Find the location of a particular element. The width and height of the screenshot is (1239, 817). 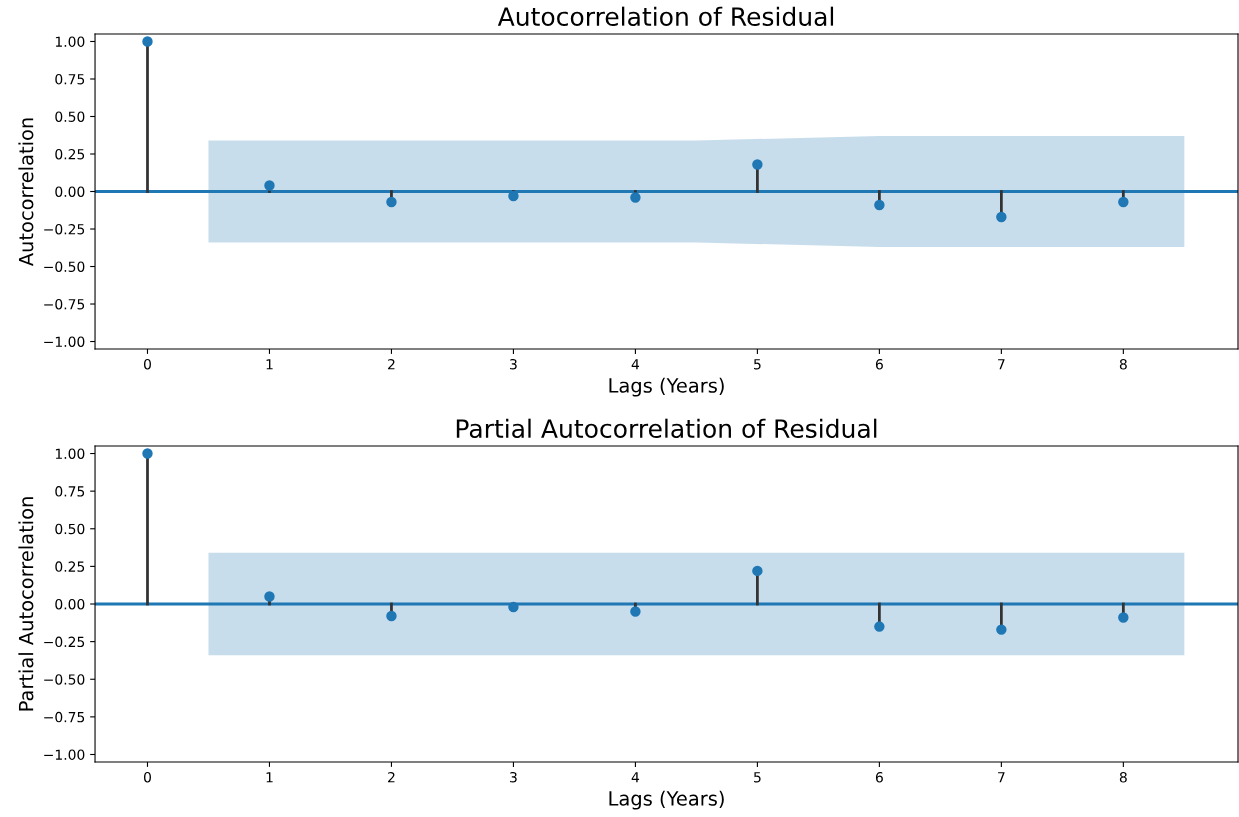

chart-title: Autocorrelation of Residual is located at coordinates (665, 16).